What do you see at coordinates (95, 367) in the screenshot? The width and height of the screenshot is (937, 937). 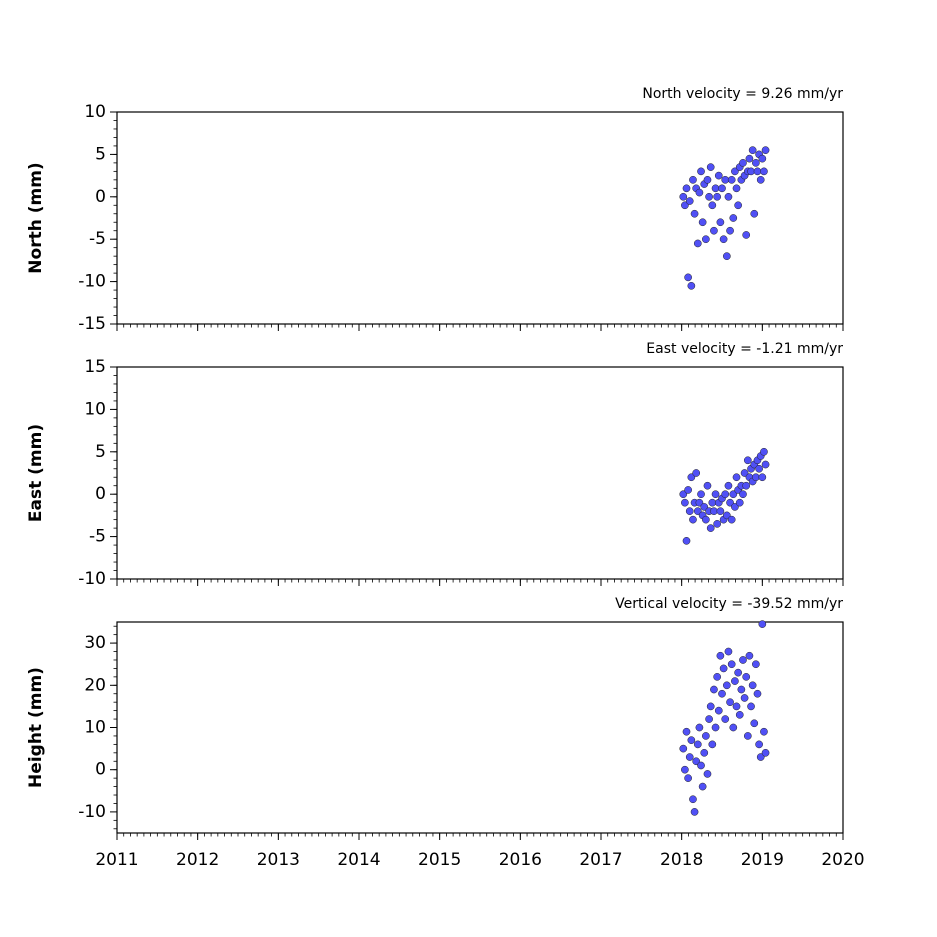 I see `y-tick-label: 15` at bounding box center [95, 367].